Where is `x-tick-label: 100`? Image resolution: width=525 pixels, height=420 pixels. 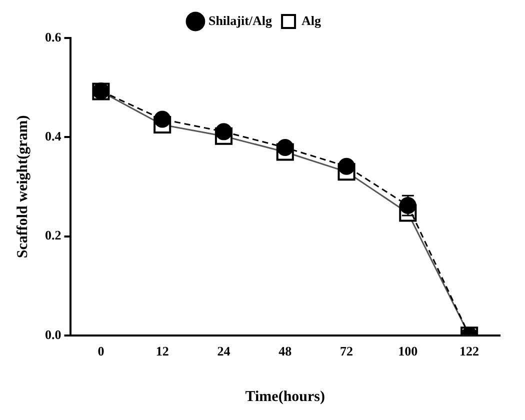 x-tick-label: 100 is located at coordinates (408, 351).